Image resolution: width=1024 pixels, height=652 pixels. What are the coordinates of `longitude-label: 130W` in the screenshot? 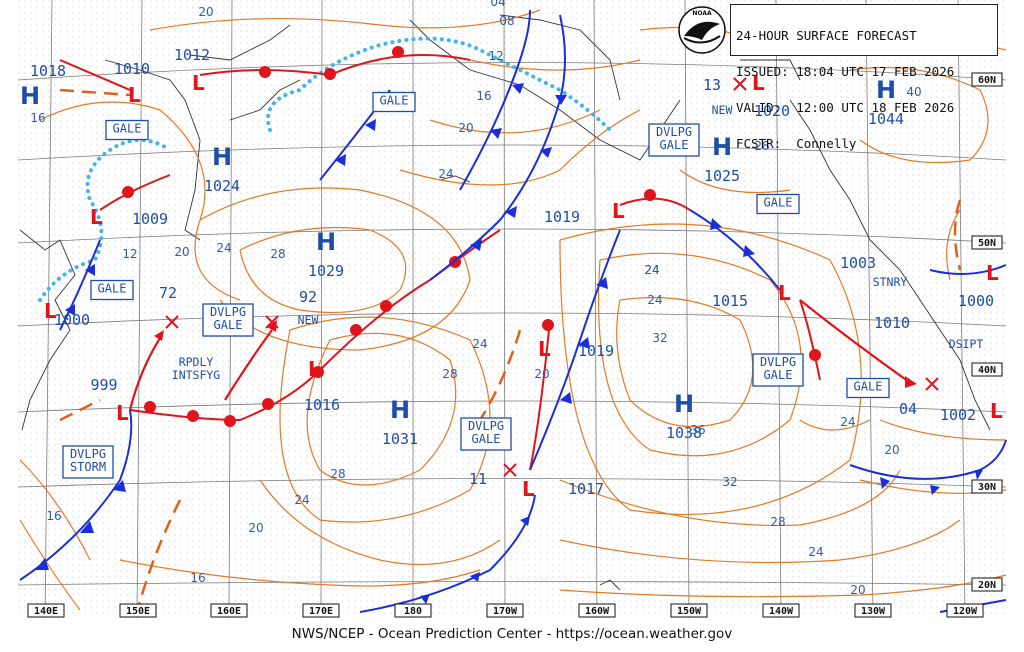 It's located at (873, 610).